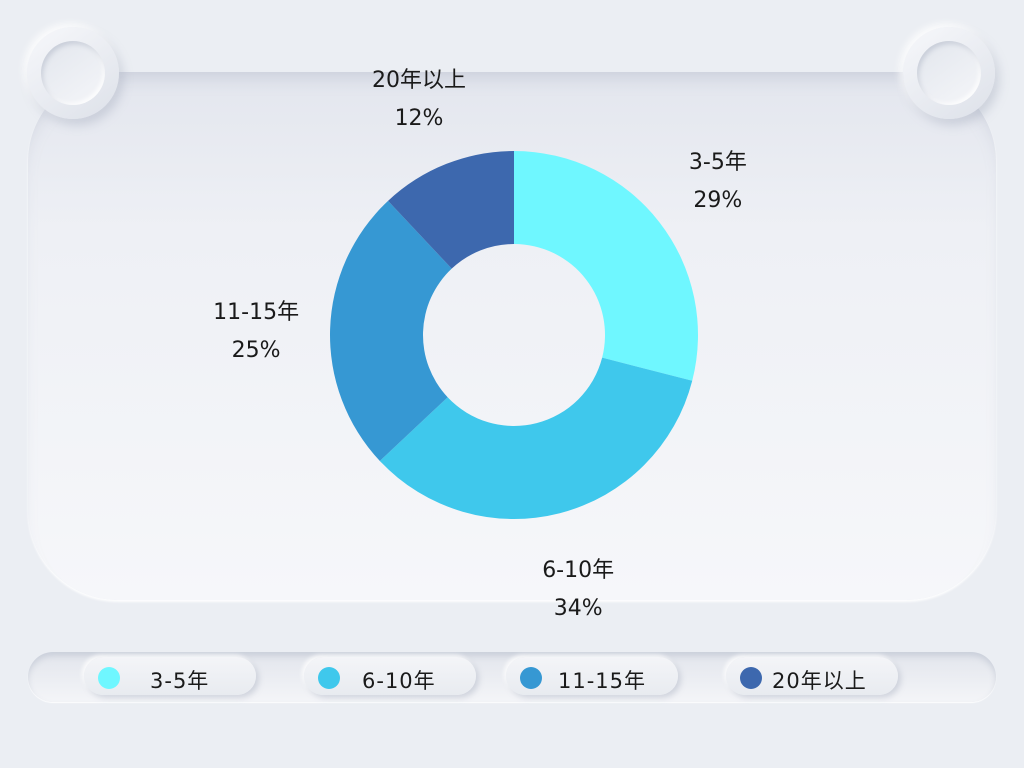  Describe the element at coordinates (949, 73) in the screenshot. I see `decorative-knob-right` at that location.